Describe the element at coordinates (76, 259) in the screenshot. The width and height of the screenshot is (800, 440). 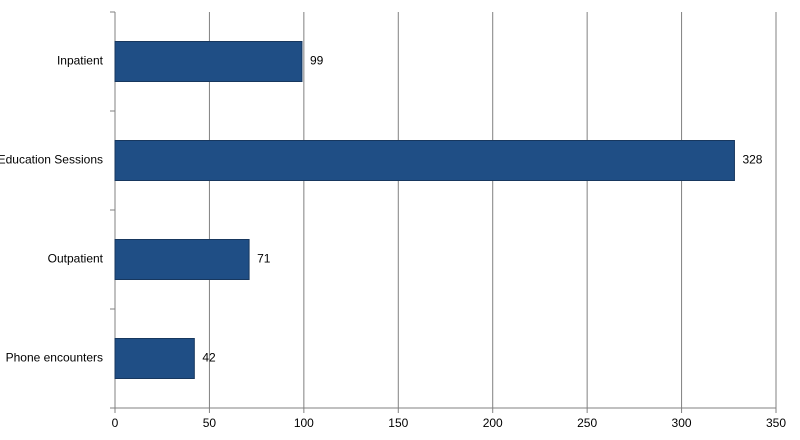
I see `y-tick-label: Outpatient` at that location.